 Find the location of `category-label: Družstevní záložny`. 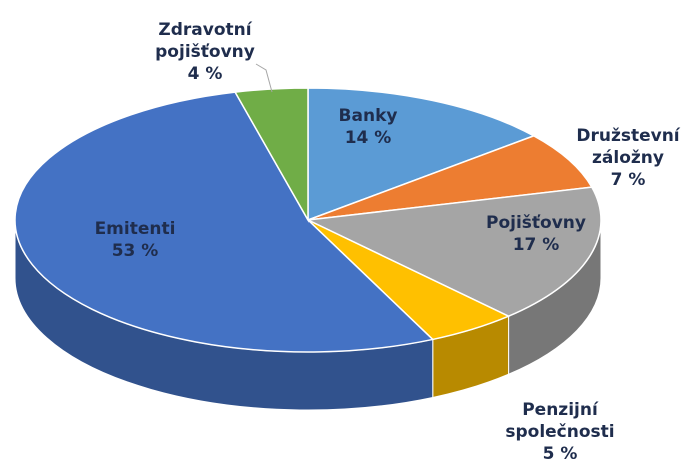

category-label: Družstevní záložny is located at coordinates (628, 147).